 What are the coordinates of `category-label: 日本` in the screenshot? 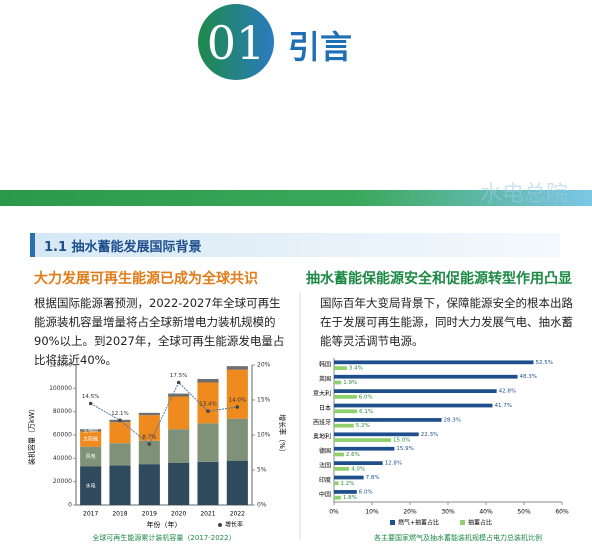 It's located at (325, 408).